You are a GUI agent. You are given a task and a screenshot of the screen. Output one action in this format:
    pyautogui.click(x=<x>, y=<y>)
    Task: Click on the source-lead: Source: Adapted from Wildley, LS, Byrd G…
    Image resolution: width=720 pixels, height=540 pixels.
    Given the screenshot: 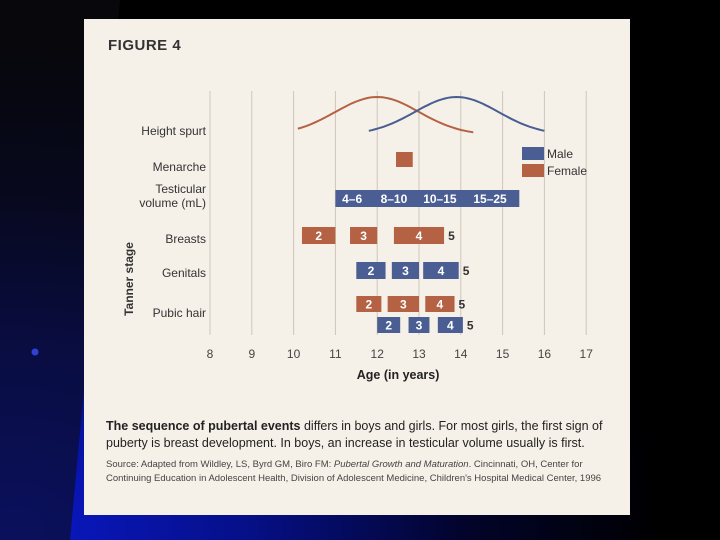 What is the action you would take?
    pyautogui.click(x=220, y=464)
    